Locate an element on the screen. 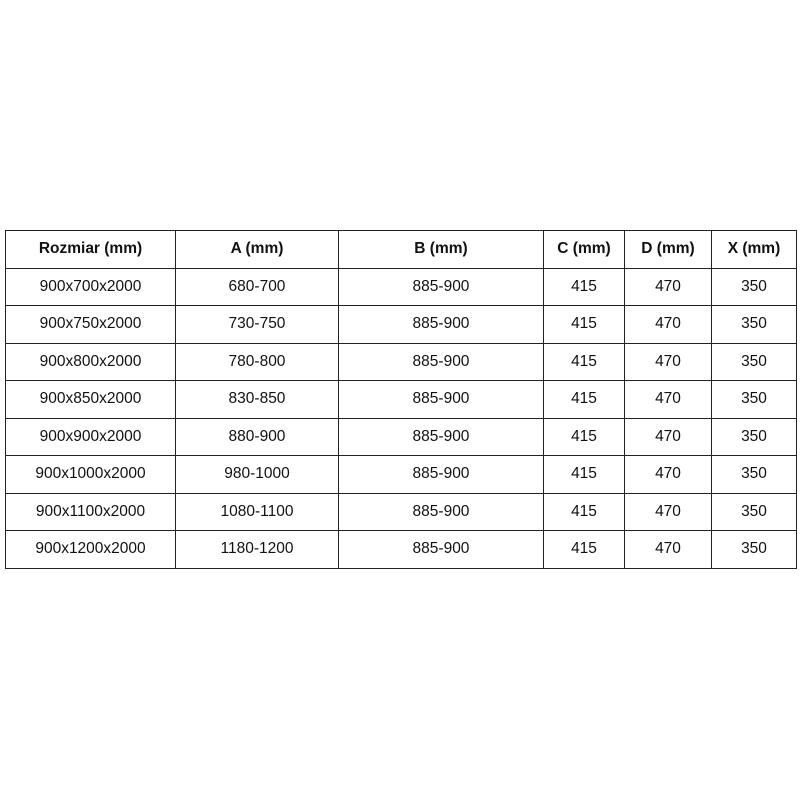  column-header: Rozmiar (mm) is located at coordinates (90, 249).